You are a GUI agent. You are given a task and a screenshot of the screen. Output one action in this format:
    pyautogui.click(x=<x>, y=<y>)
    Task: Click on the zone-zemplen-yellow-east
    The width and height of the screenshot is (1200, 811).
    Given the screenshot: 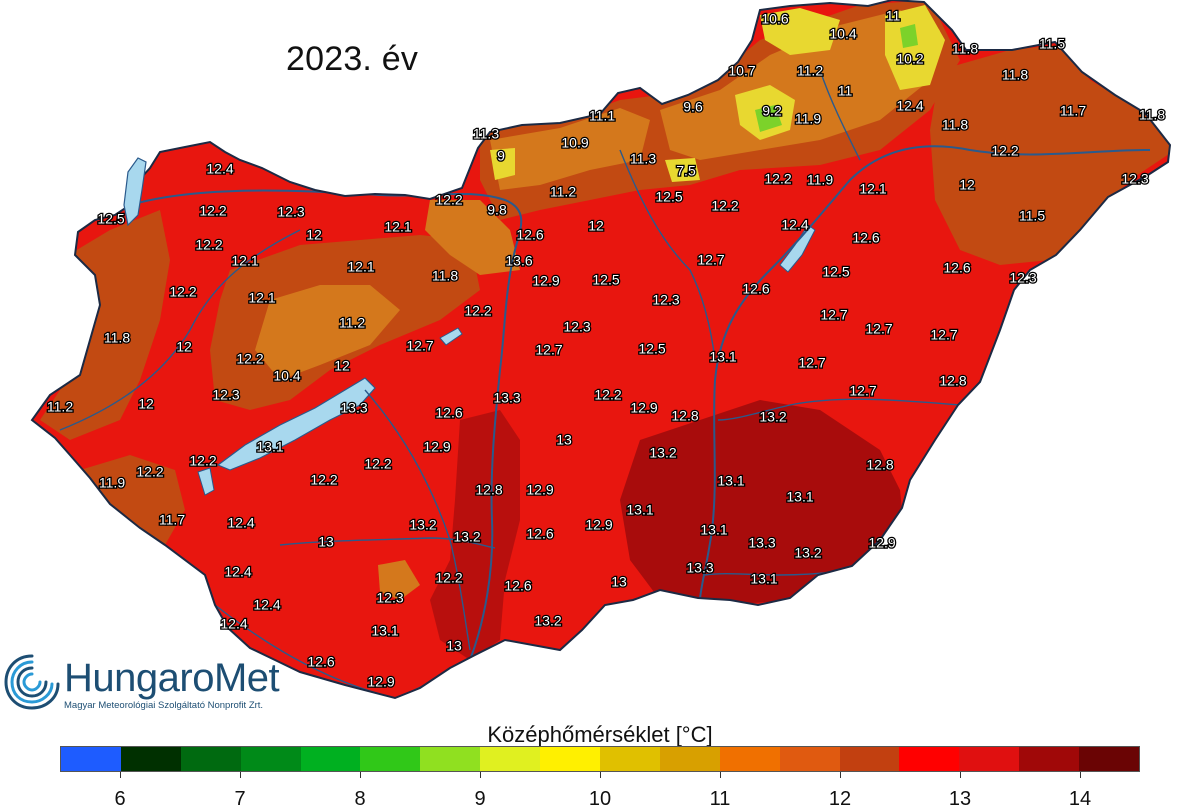 What is the action you would take?
    pyautogui.click(x=915, y=47)
    